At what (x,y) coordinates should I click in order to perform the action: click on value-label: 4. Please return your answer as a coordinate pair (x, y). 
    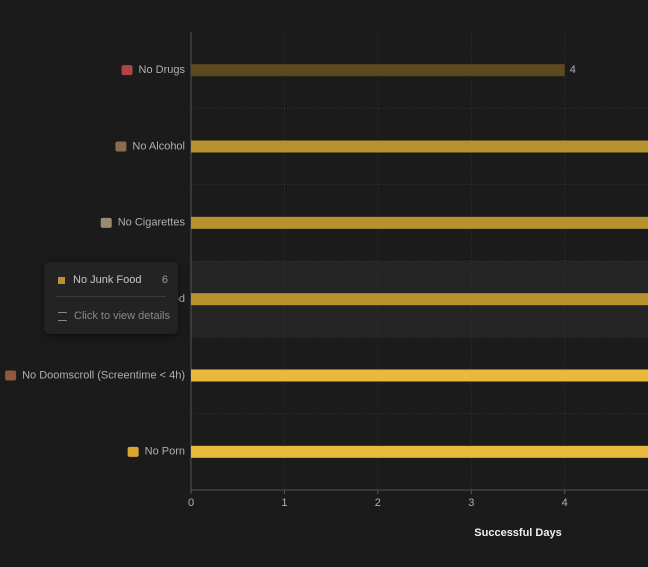
    Looking at the image, I should click on (573, 70).